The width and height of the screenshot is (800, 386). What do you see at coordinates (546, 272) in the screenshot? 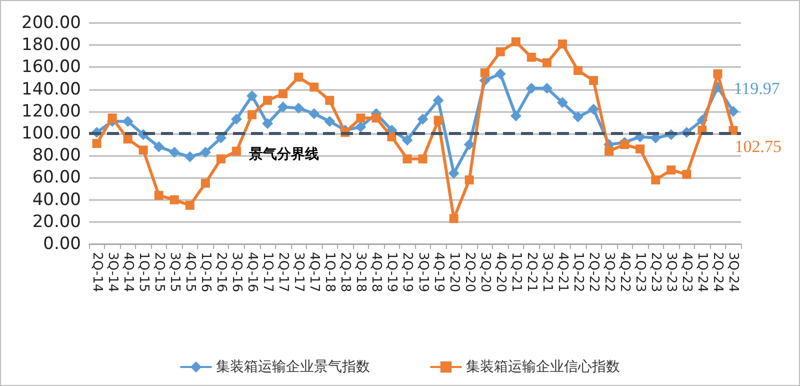
I see `x-tick-label: 3Q-21` at bounding box center [546, 272].